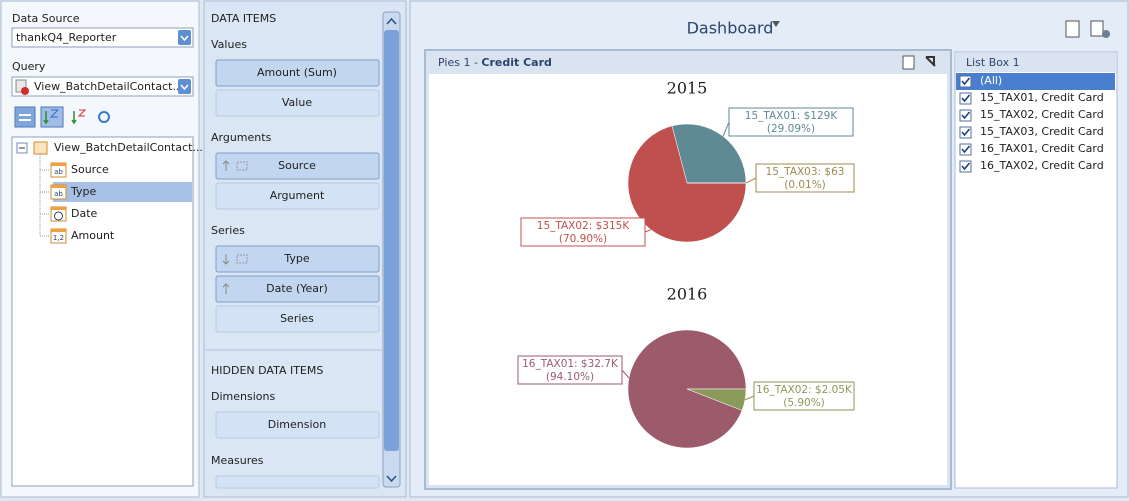 The width and height of the screenshot is (1129, 501). I want to click on slice-value-label: (29.09%), so click(791, 129).